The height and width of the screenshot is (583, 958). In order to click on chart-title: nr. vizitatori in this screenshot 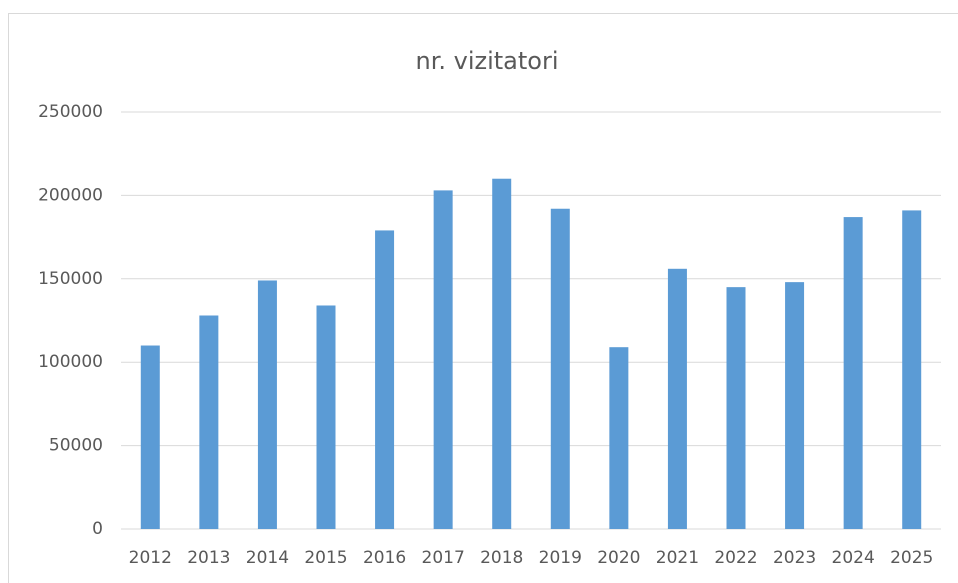, I will do `click(486, 61)`.